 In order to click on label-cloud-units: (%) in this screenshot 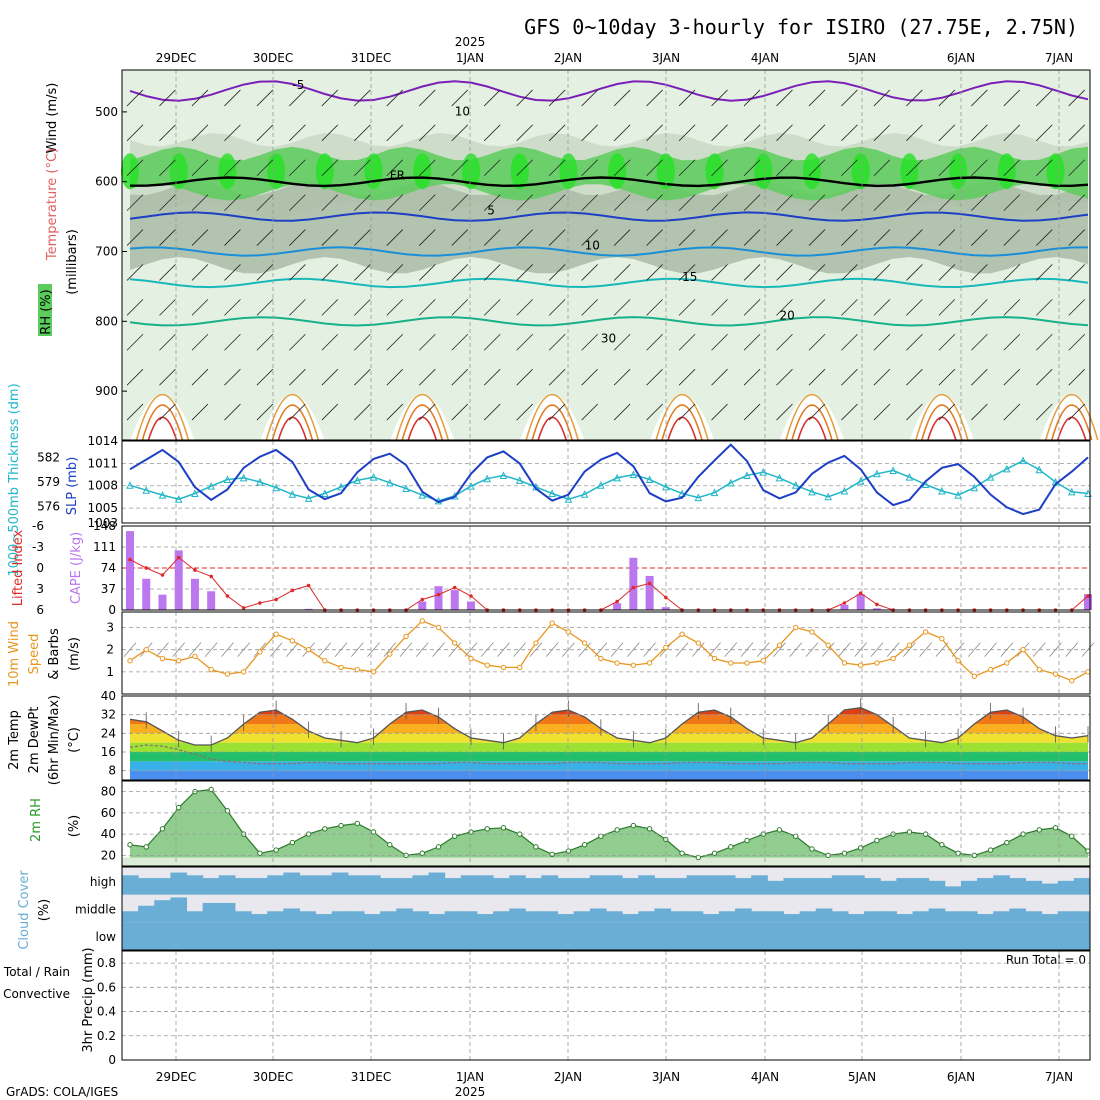, I will do `click(44, 910)`.